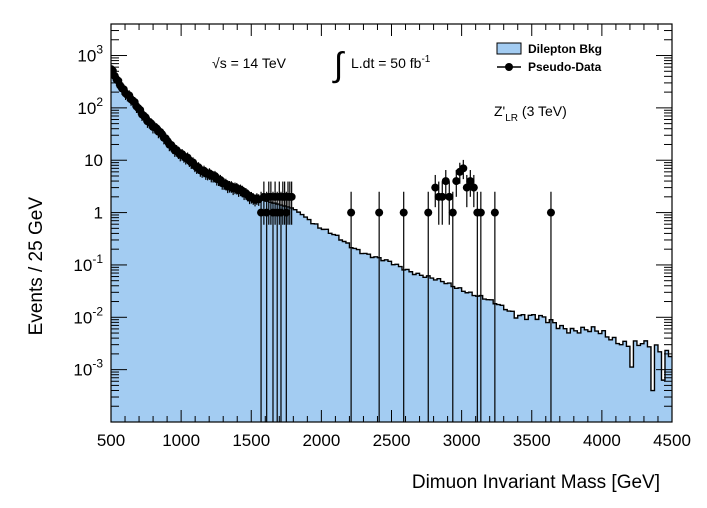 The height and width of the screenshot is (508, 707). What do you see at coordinates (542, 111) in the screenshot?
I see `signal-rest: (3 TeV)` at bounding box center [542, 111].